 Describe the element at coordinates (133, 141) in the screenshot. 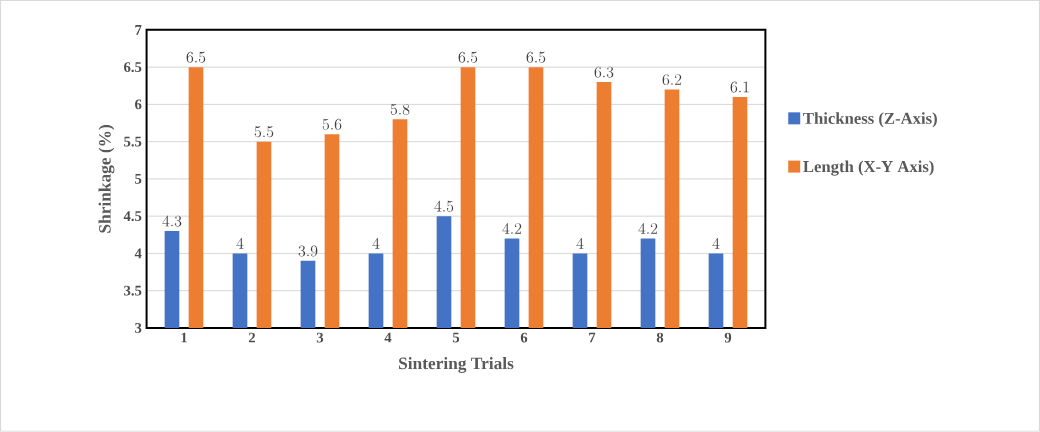

I see `y-tick-label: 5.5` at that location.